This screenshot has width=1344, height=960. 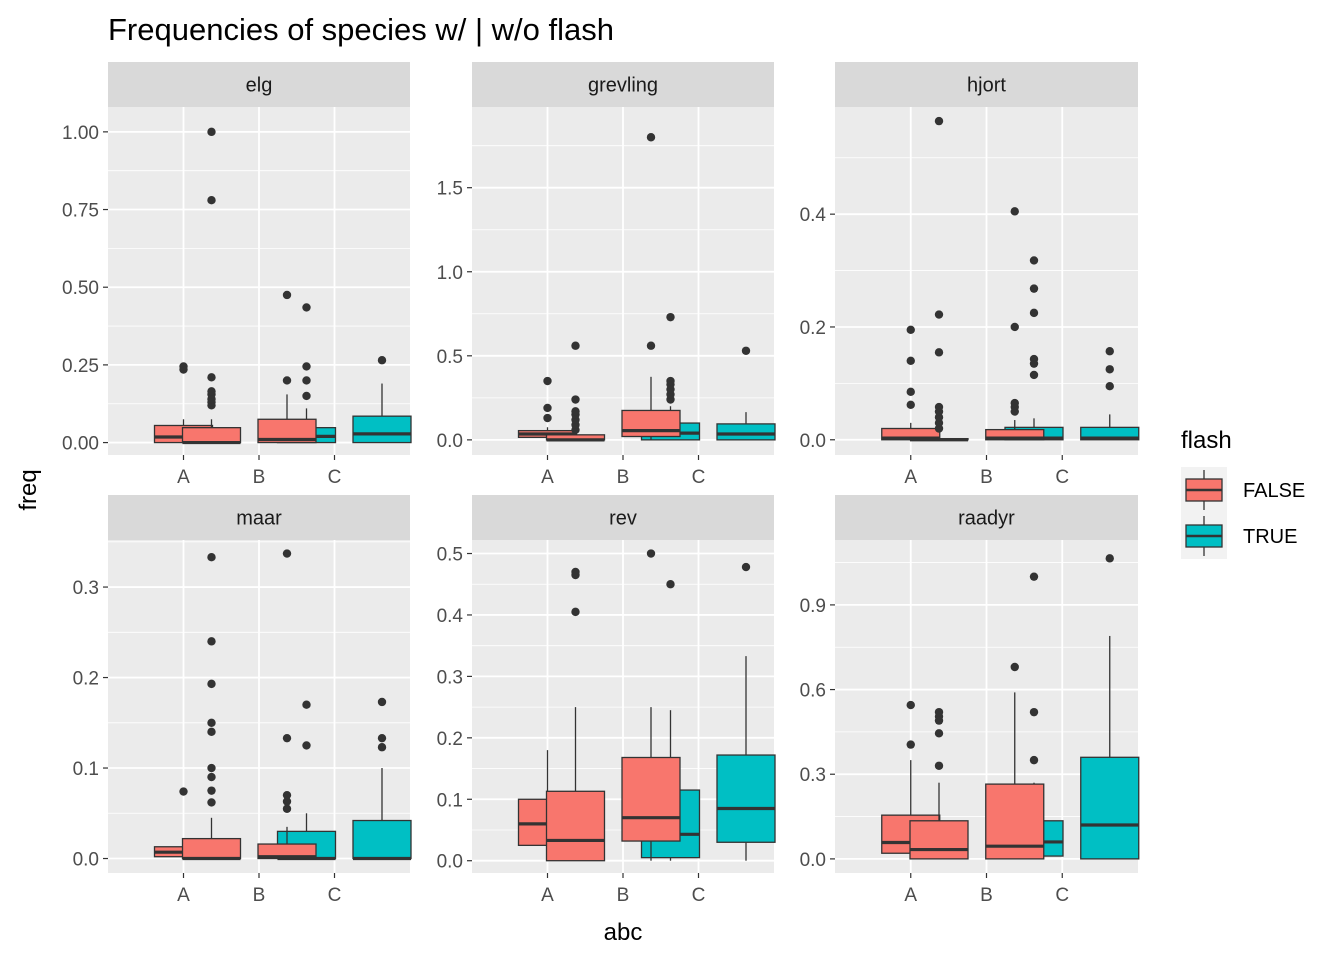 I want to click on legend-label: TRUE, so click(x=1270, y=537).